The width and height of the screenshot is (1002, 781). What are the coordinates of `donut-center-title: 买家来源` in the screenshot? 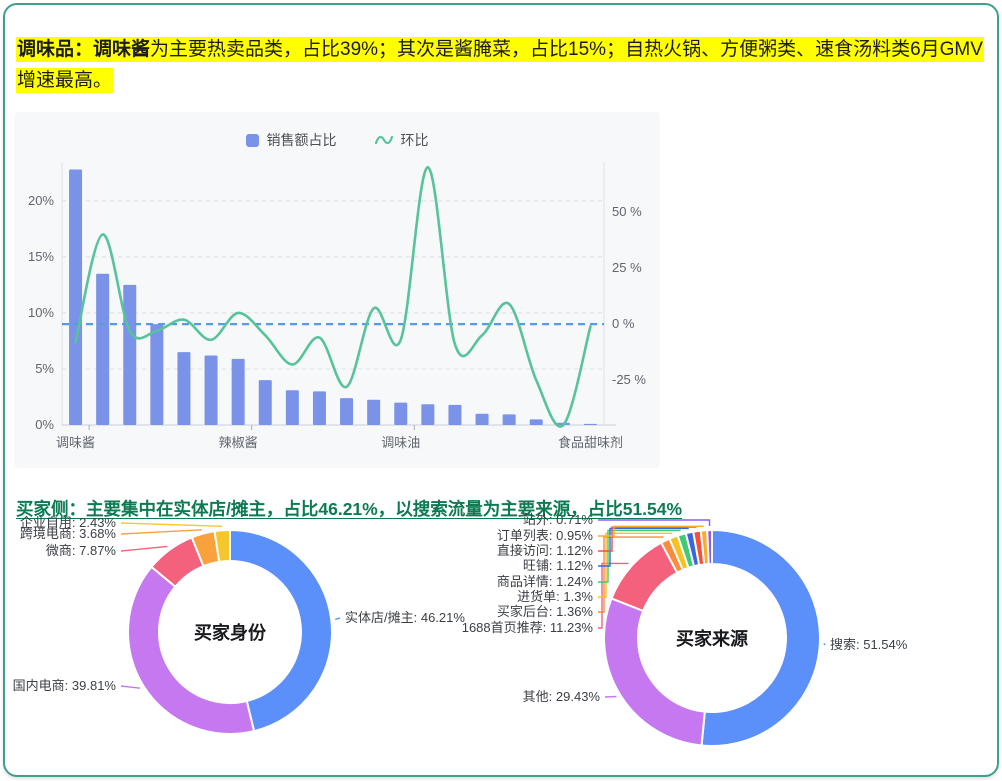 It's located at (712, 638).